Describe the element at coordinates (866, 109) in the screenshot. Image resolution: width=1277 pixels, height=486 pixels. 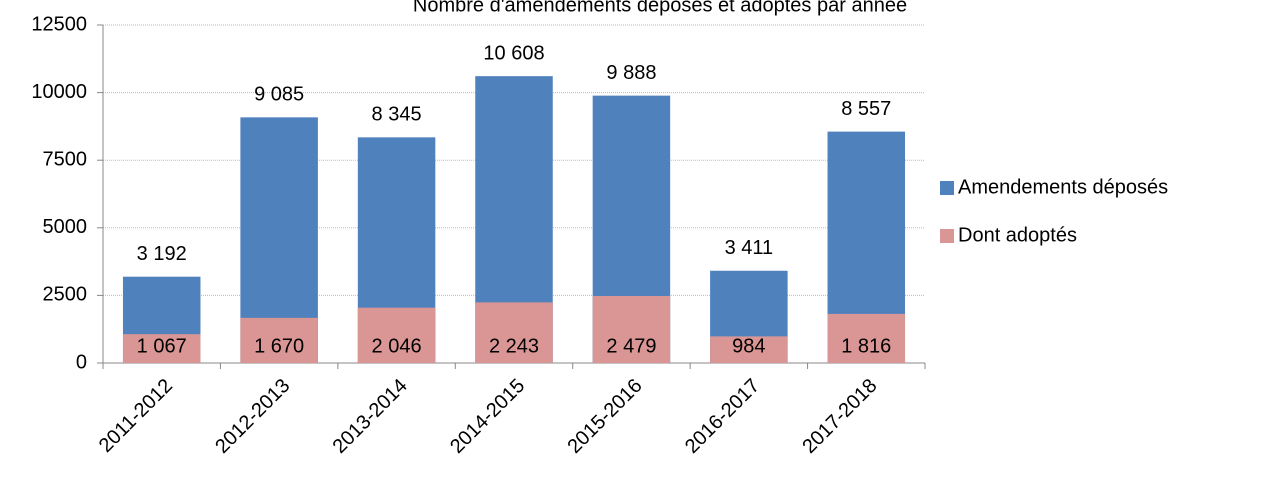
I see `data-label: 8 557` at that location.